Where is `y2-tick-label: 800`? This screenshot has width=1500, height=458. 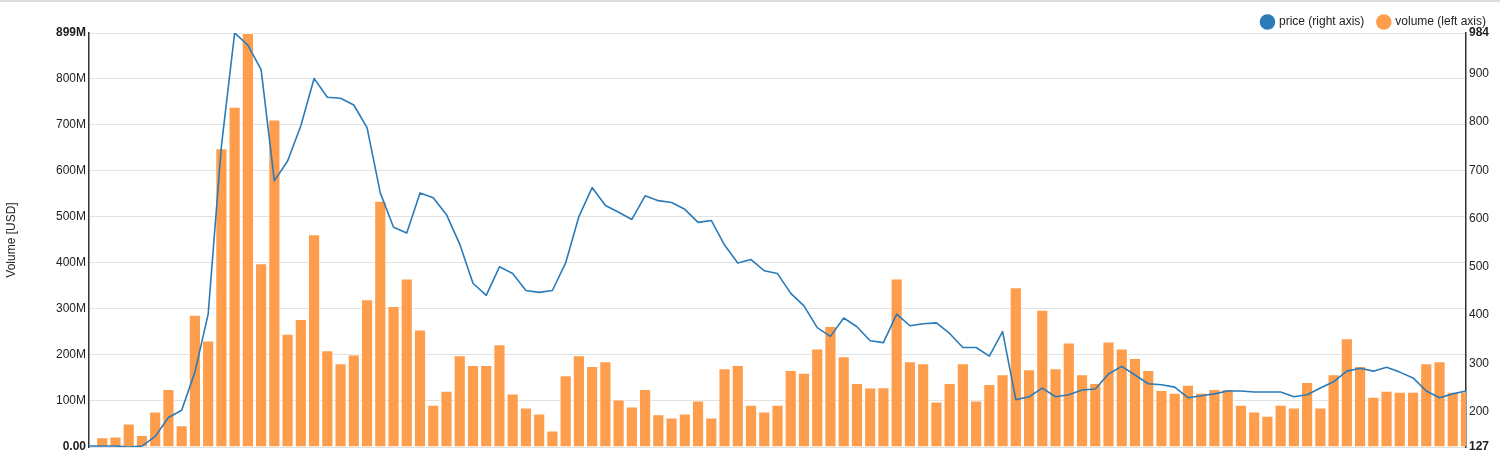 y2-tick-label: 800 is located at coordinates (1479, 121).